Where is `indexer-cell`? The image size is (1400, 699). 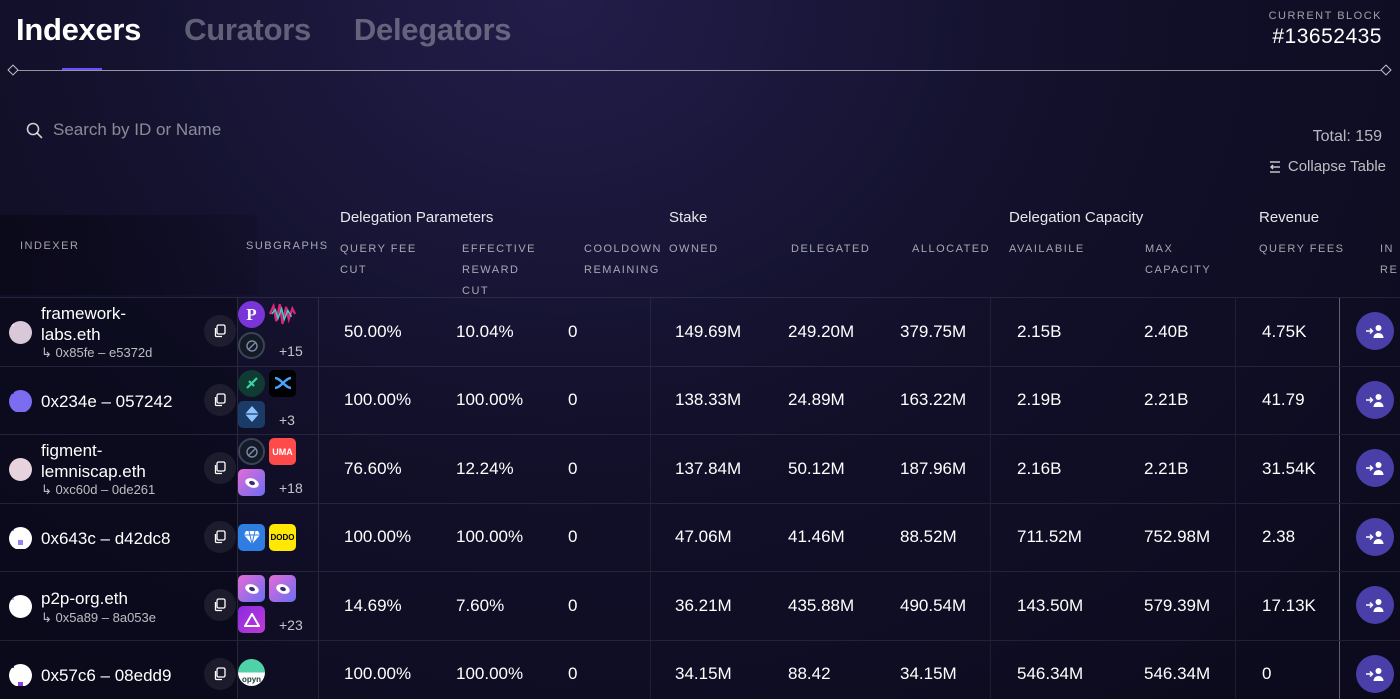
indexer-cell is located at coordinates (119, 400).